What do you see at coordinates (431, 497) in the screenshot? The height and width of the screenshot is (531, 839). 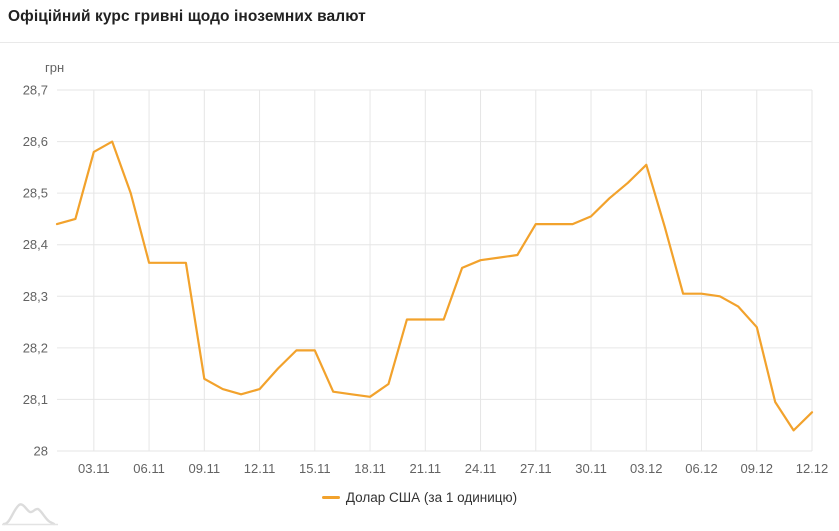 I see `legend-label: Долар США (за 1 одиницю)` at bounding box center [431, 497].